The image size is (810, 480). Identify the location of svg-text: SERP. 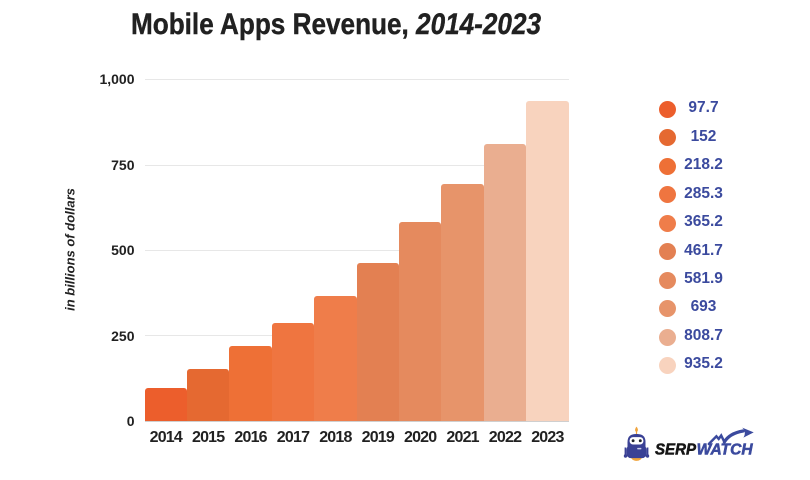
(676, 450).